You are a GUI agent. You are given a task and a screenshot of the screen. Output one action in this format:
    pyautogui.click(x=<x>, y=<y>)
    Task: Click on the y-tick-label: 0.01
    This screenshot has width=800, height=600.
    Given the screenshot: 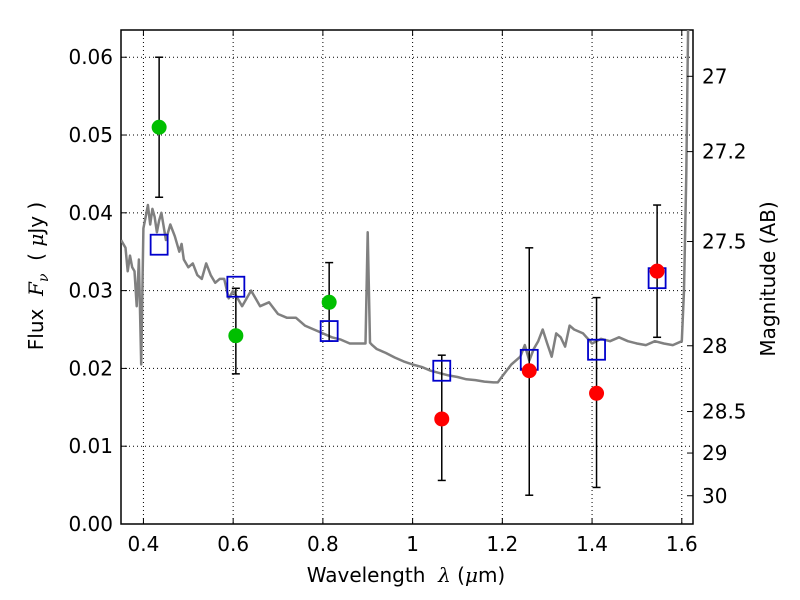 What is the action you would take?
    pyautogui.click(x=90, y=446)
    